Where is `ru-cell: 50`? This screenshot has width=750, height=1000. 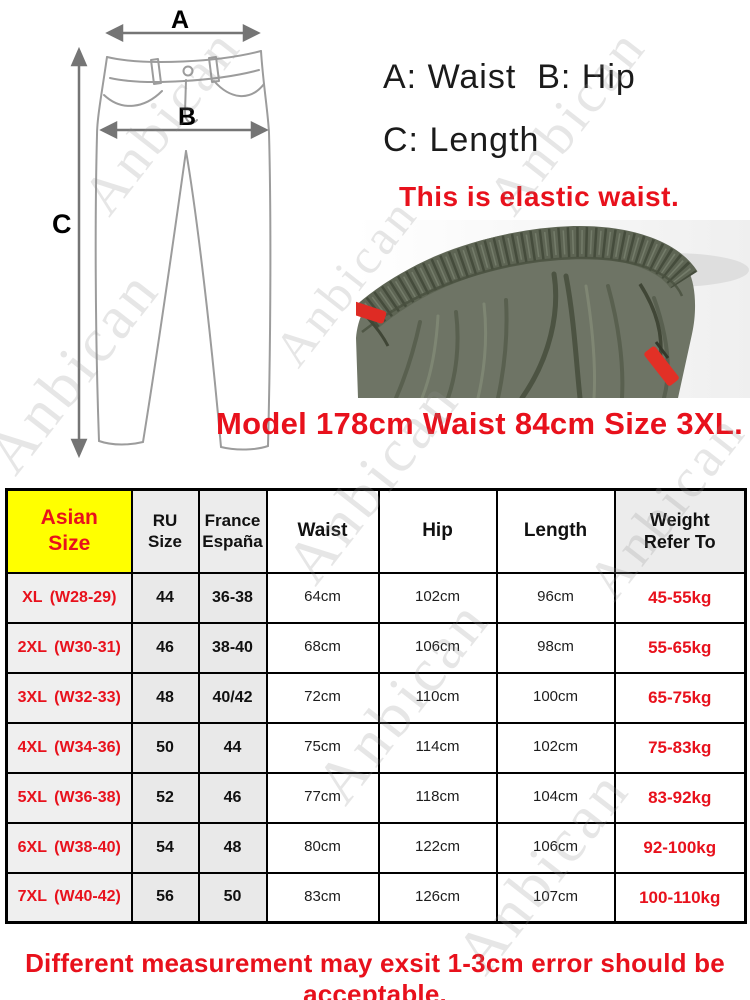
ru-cell: 50 is located at coordinates (165, 747).